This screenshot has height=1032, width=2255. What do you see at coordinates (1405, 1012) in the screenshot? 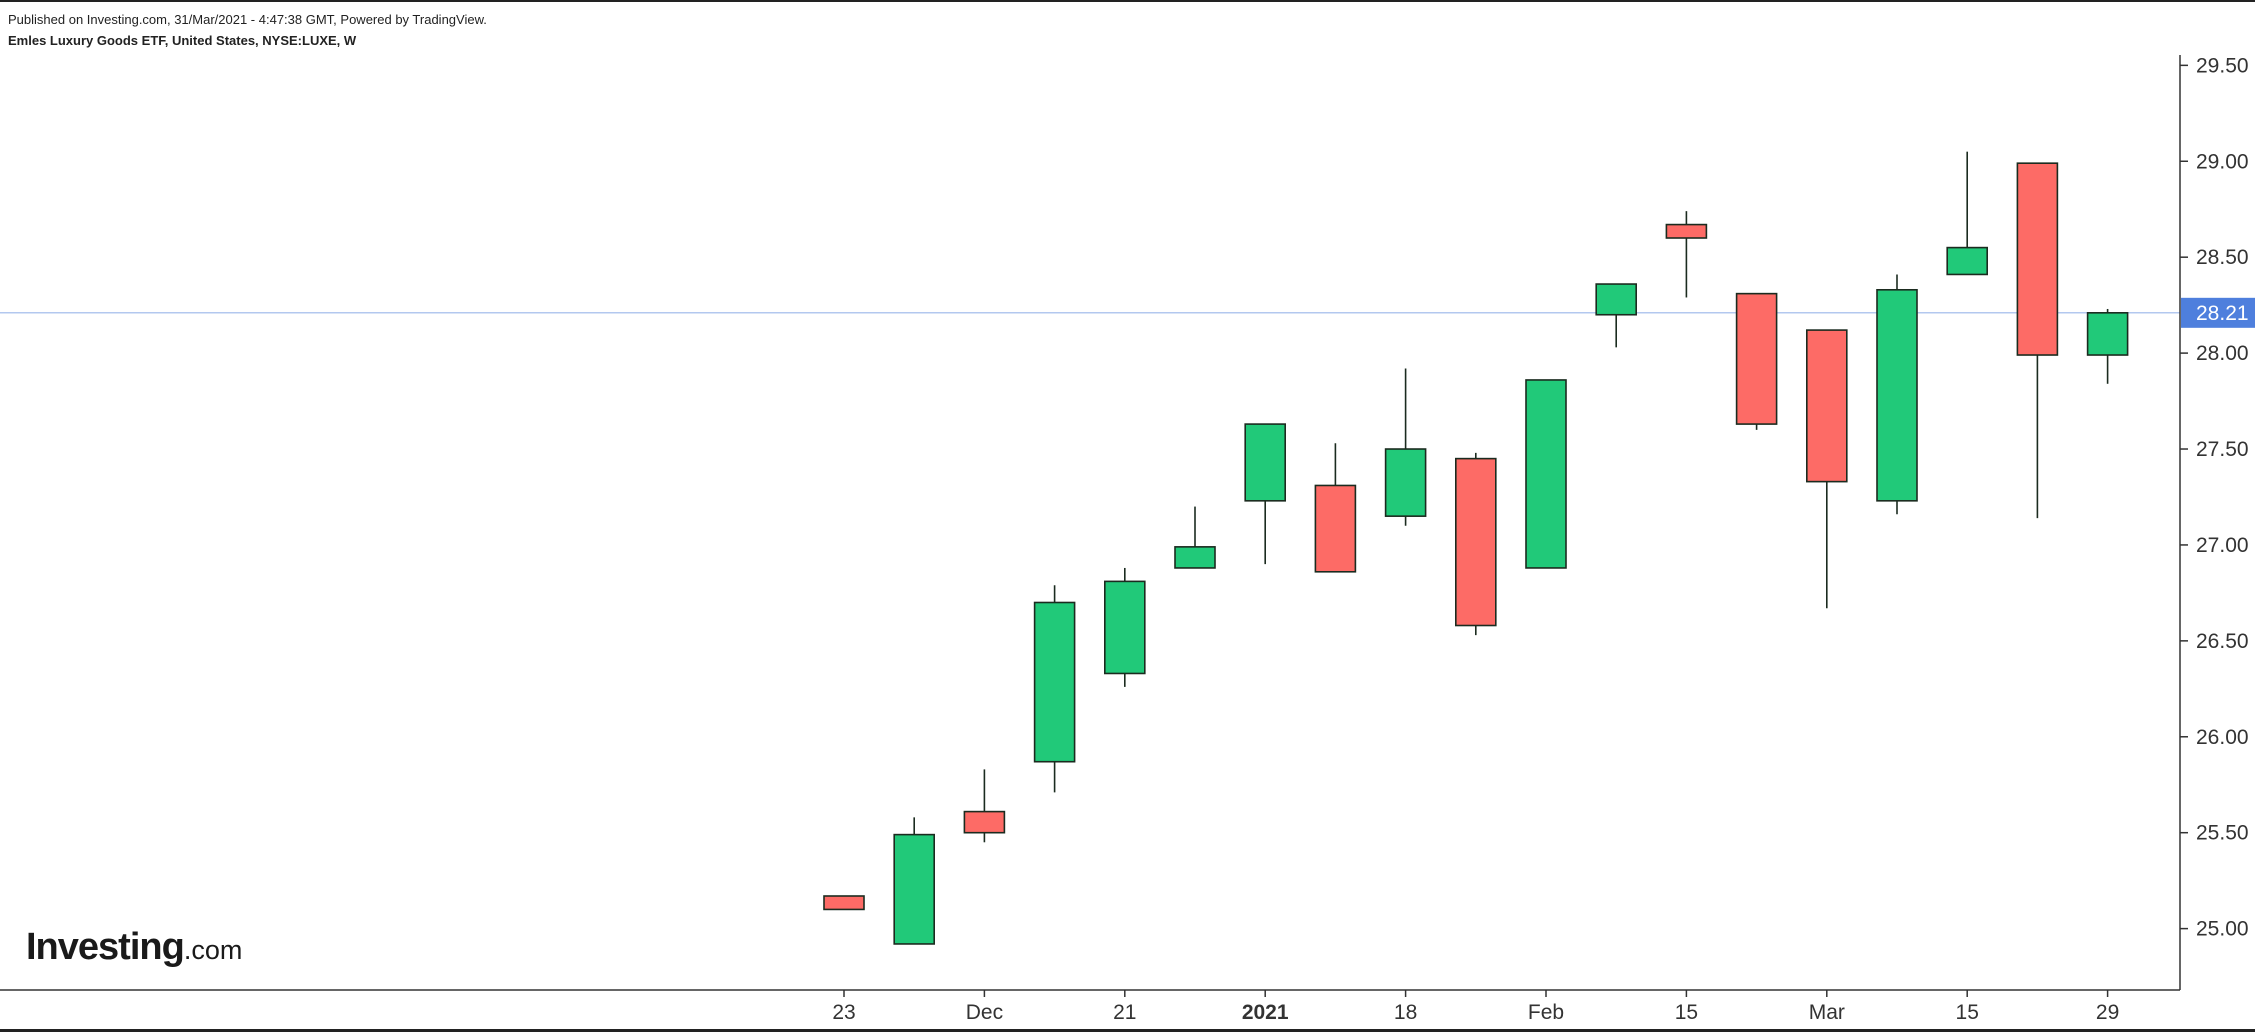
I see `x-tick-label: 18` at bounding box center [1405, 1012].